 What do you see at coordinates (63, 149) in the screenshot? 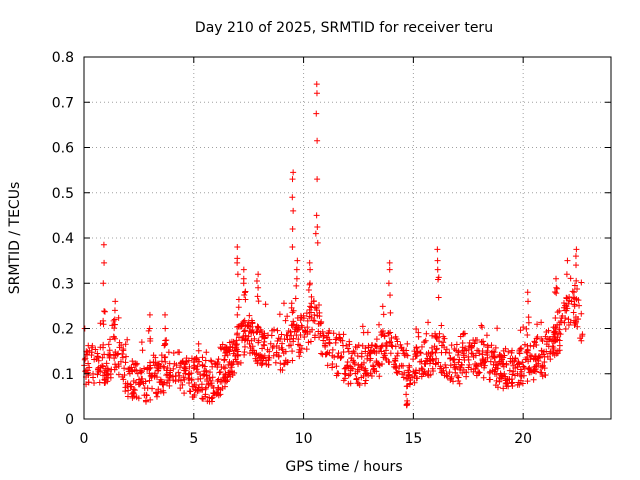
I see `y-tick-label: 0.6` at bounding box center [63, 149].